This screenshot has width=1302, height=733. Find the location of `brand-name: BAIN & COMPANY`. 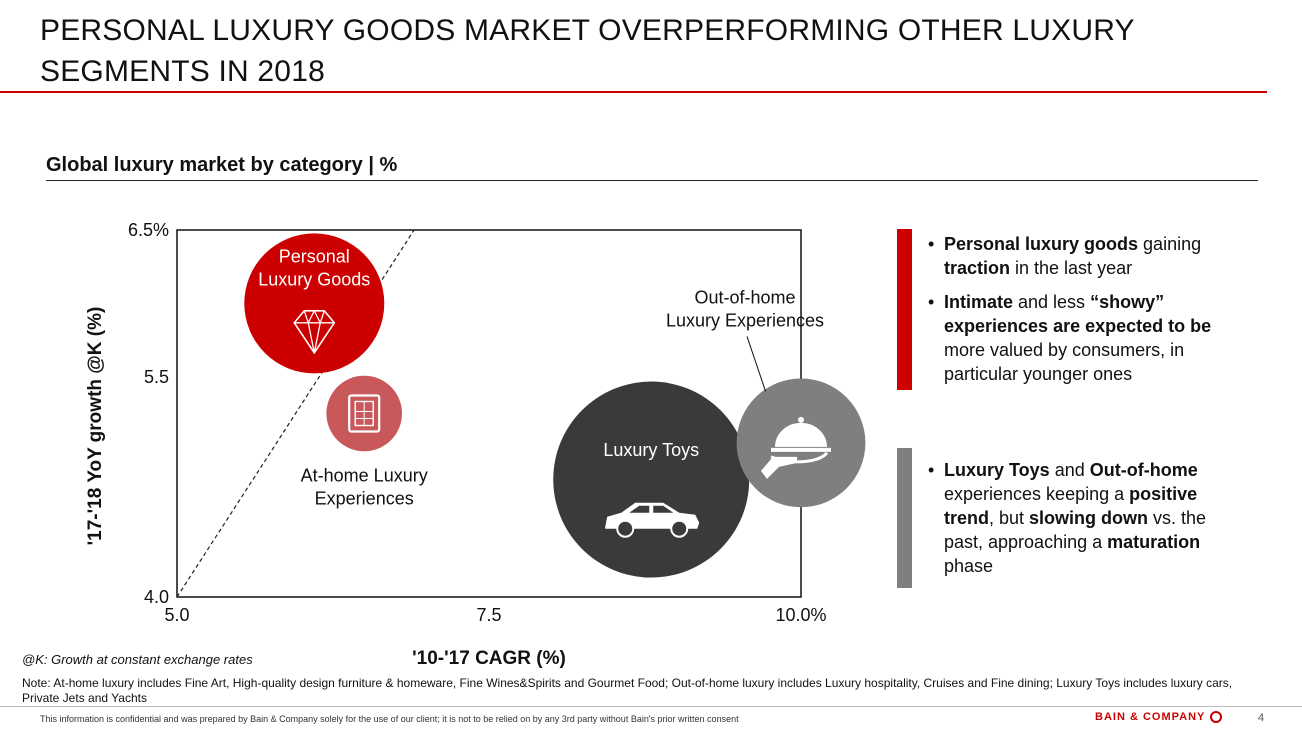

brand-name: BAIN & COMPANY is located at coordinates (1150, 717).